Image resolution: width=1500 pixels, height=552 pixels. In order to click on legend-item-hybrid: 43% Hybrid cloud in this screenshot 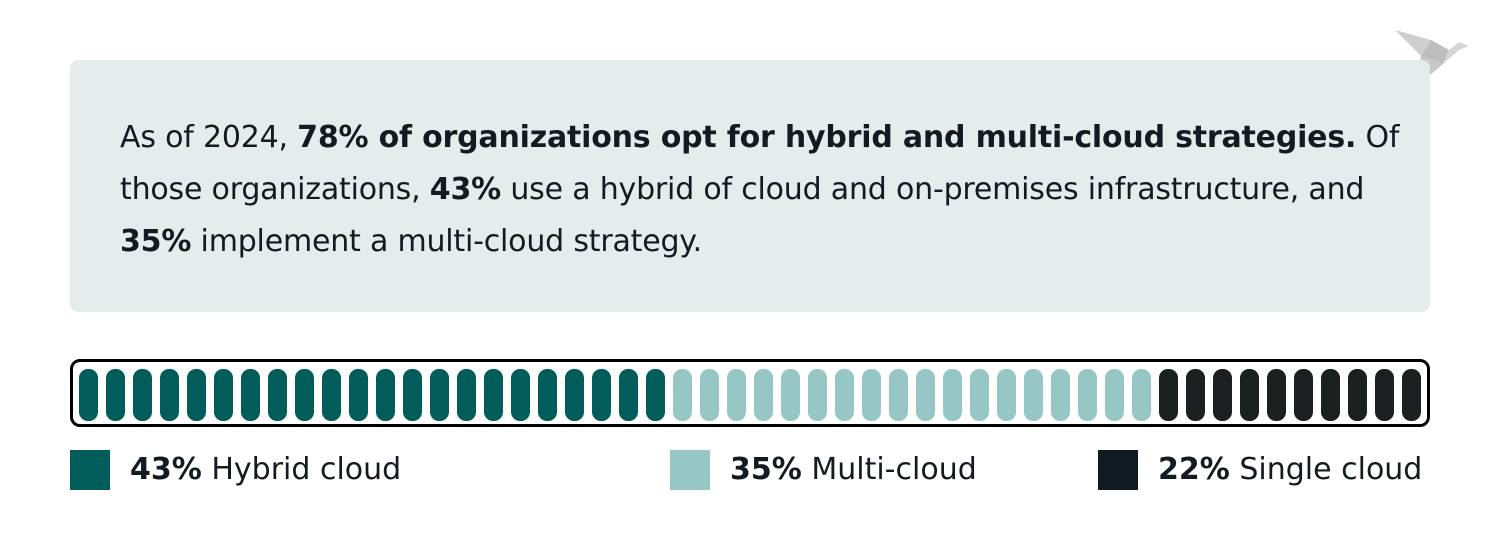, I will do `click(235, 470)`.